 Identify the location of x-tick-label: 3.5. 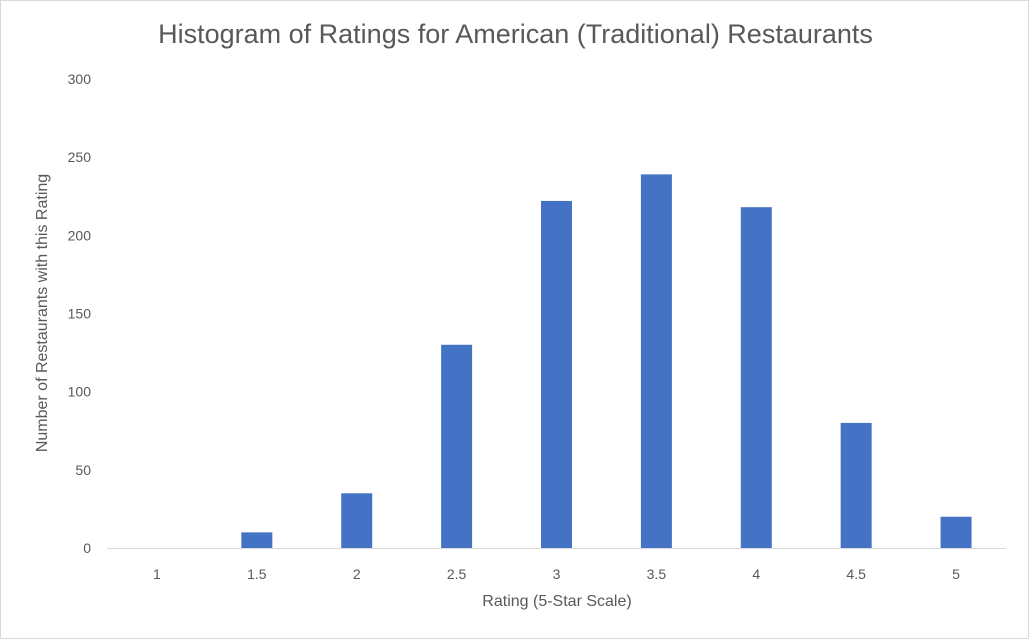
(657, 574).